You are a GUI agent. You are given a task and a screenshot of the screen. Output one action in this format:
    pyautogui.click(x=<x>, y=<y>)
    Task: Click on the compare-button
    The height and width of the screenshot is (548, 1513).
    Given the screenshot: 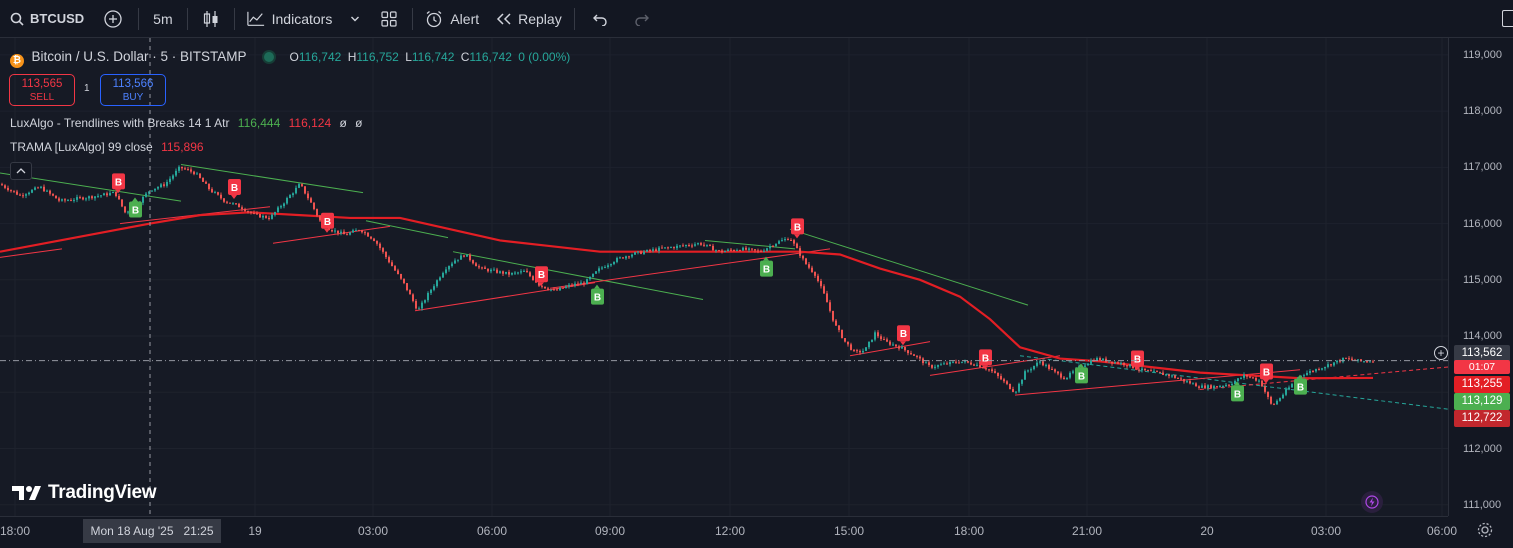 What is the action you would take?
    pyautogui.click(x=113, y=18)
    